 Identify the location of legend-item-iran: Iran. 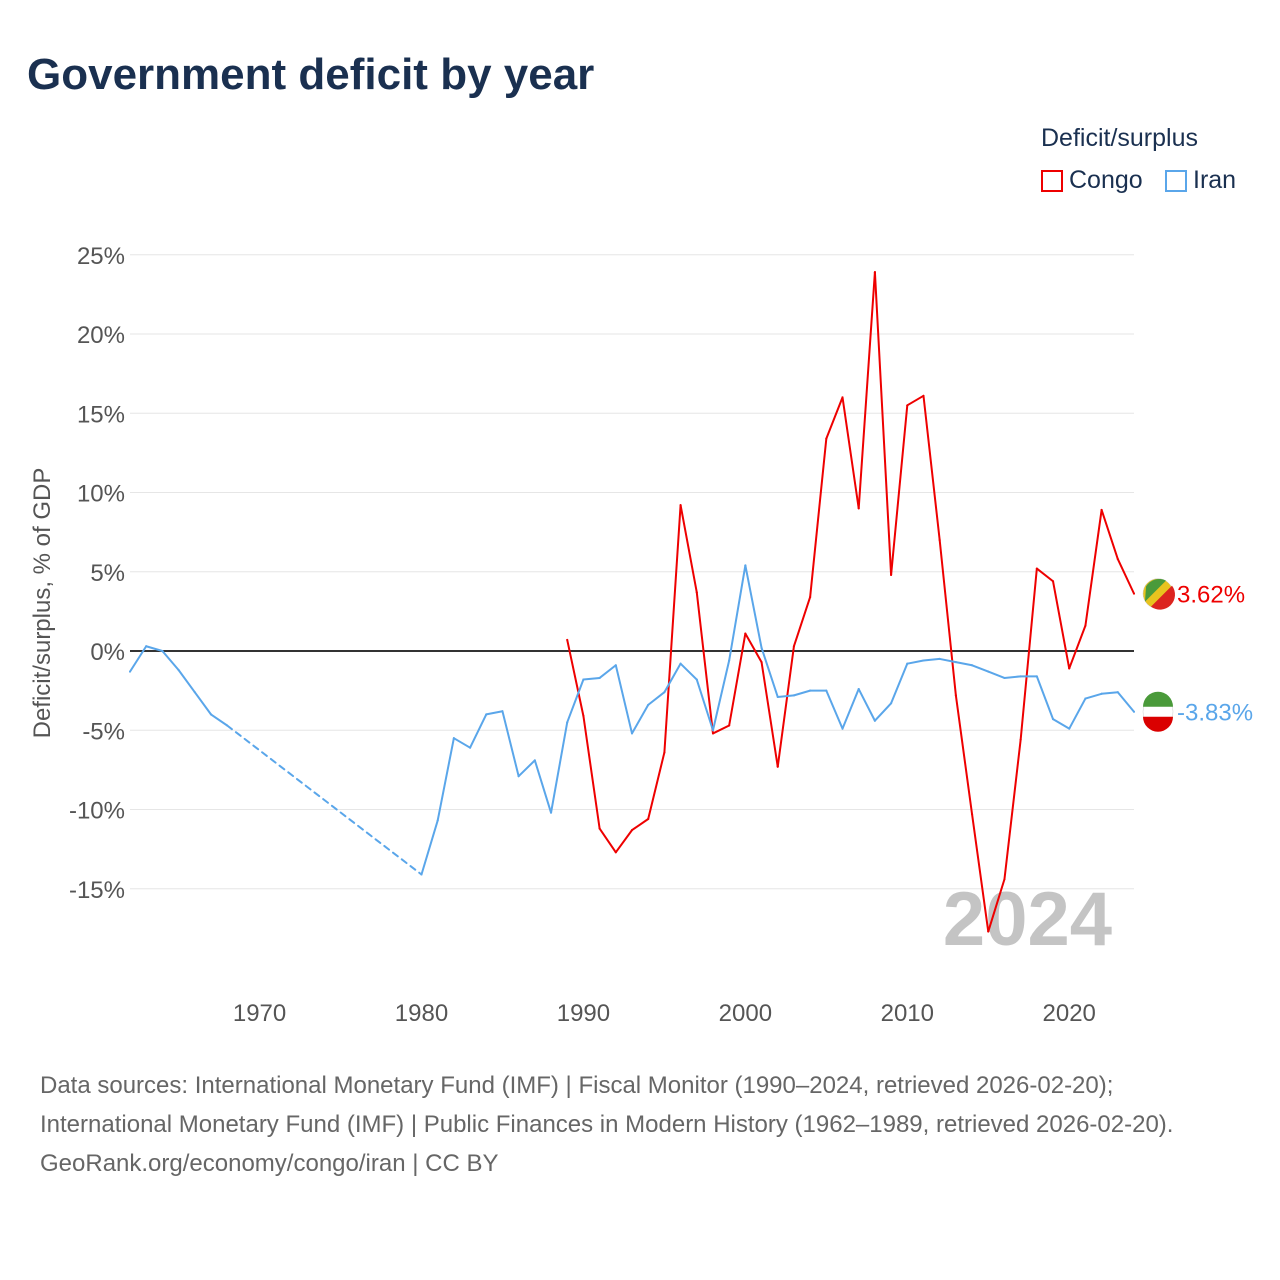
(1200, 180).